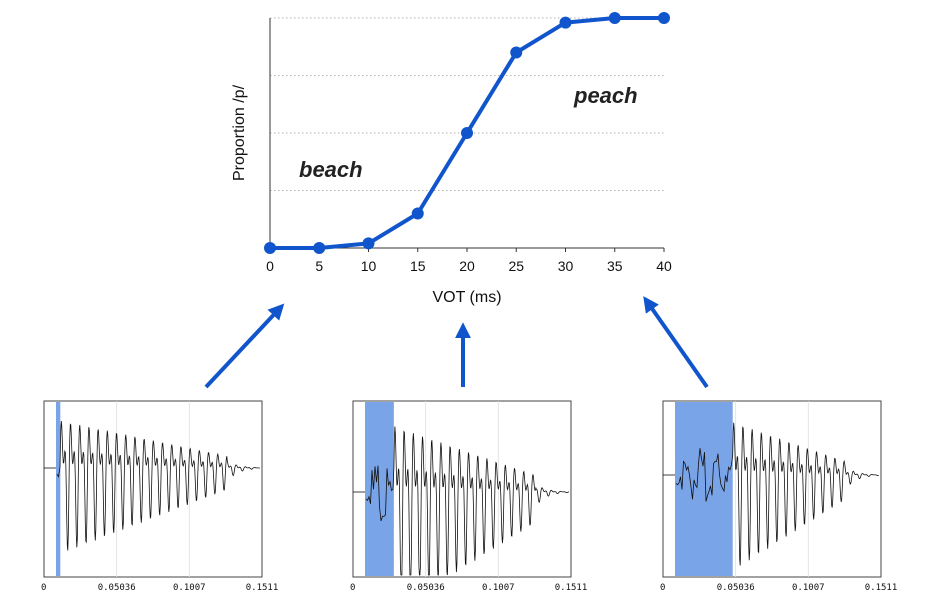  I want to click on x-tick-label: 25, so click(516, 266).